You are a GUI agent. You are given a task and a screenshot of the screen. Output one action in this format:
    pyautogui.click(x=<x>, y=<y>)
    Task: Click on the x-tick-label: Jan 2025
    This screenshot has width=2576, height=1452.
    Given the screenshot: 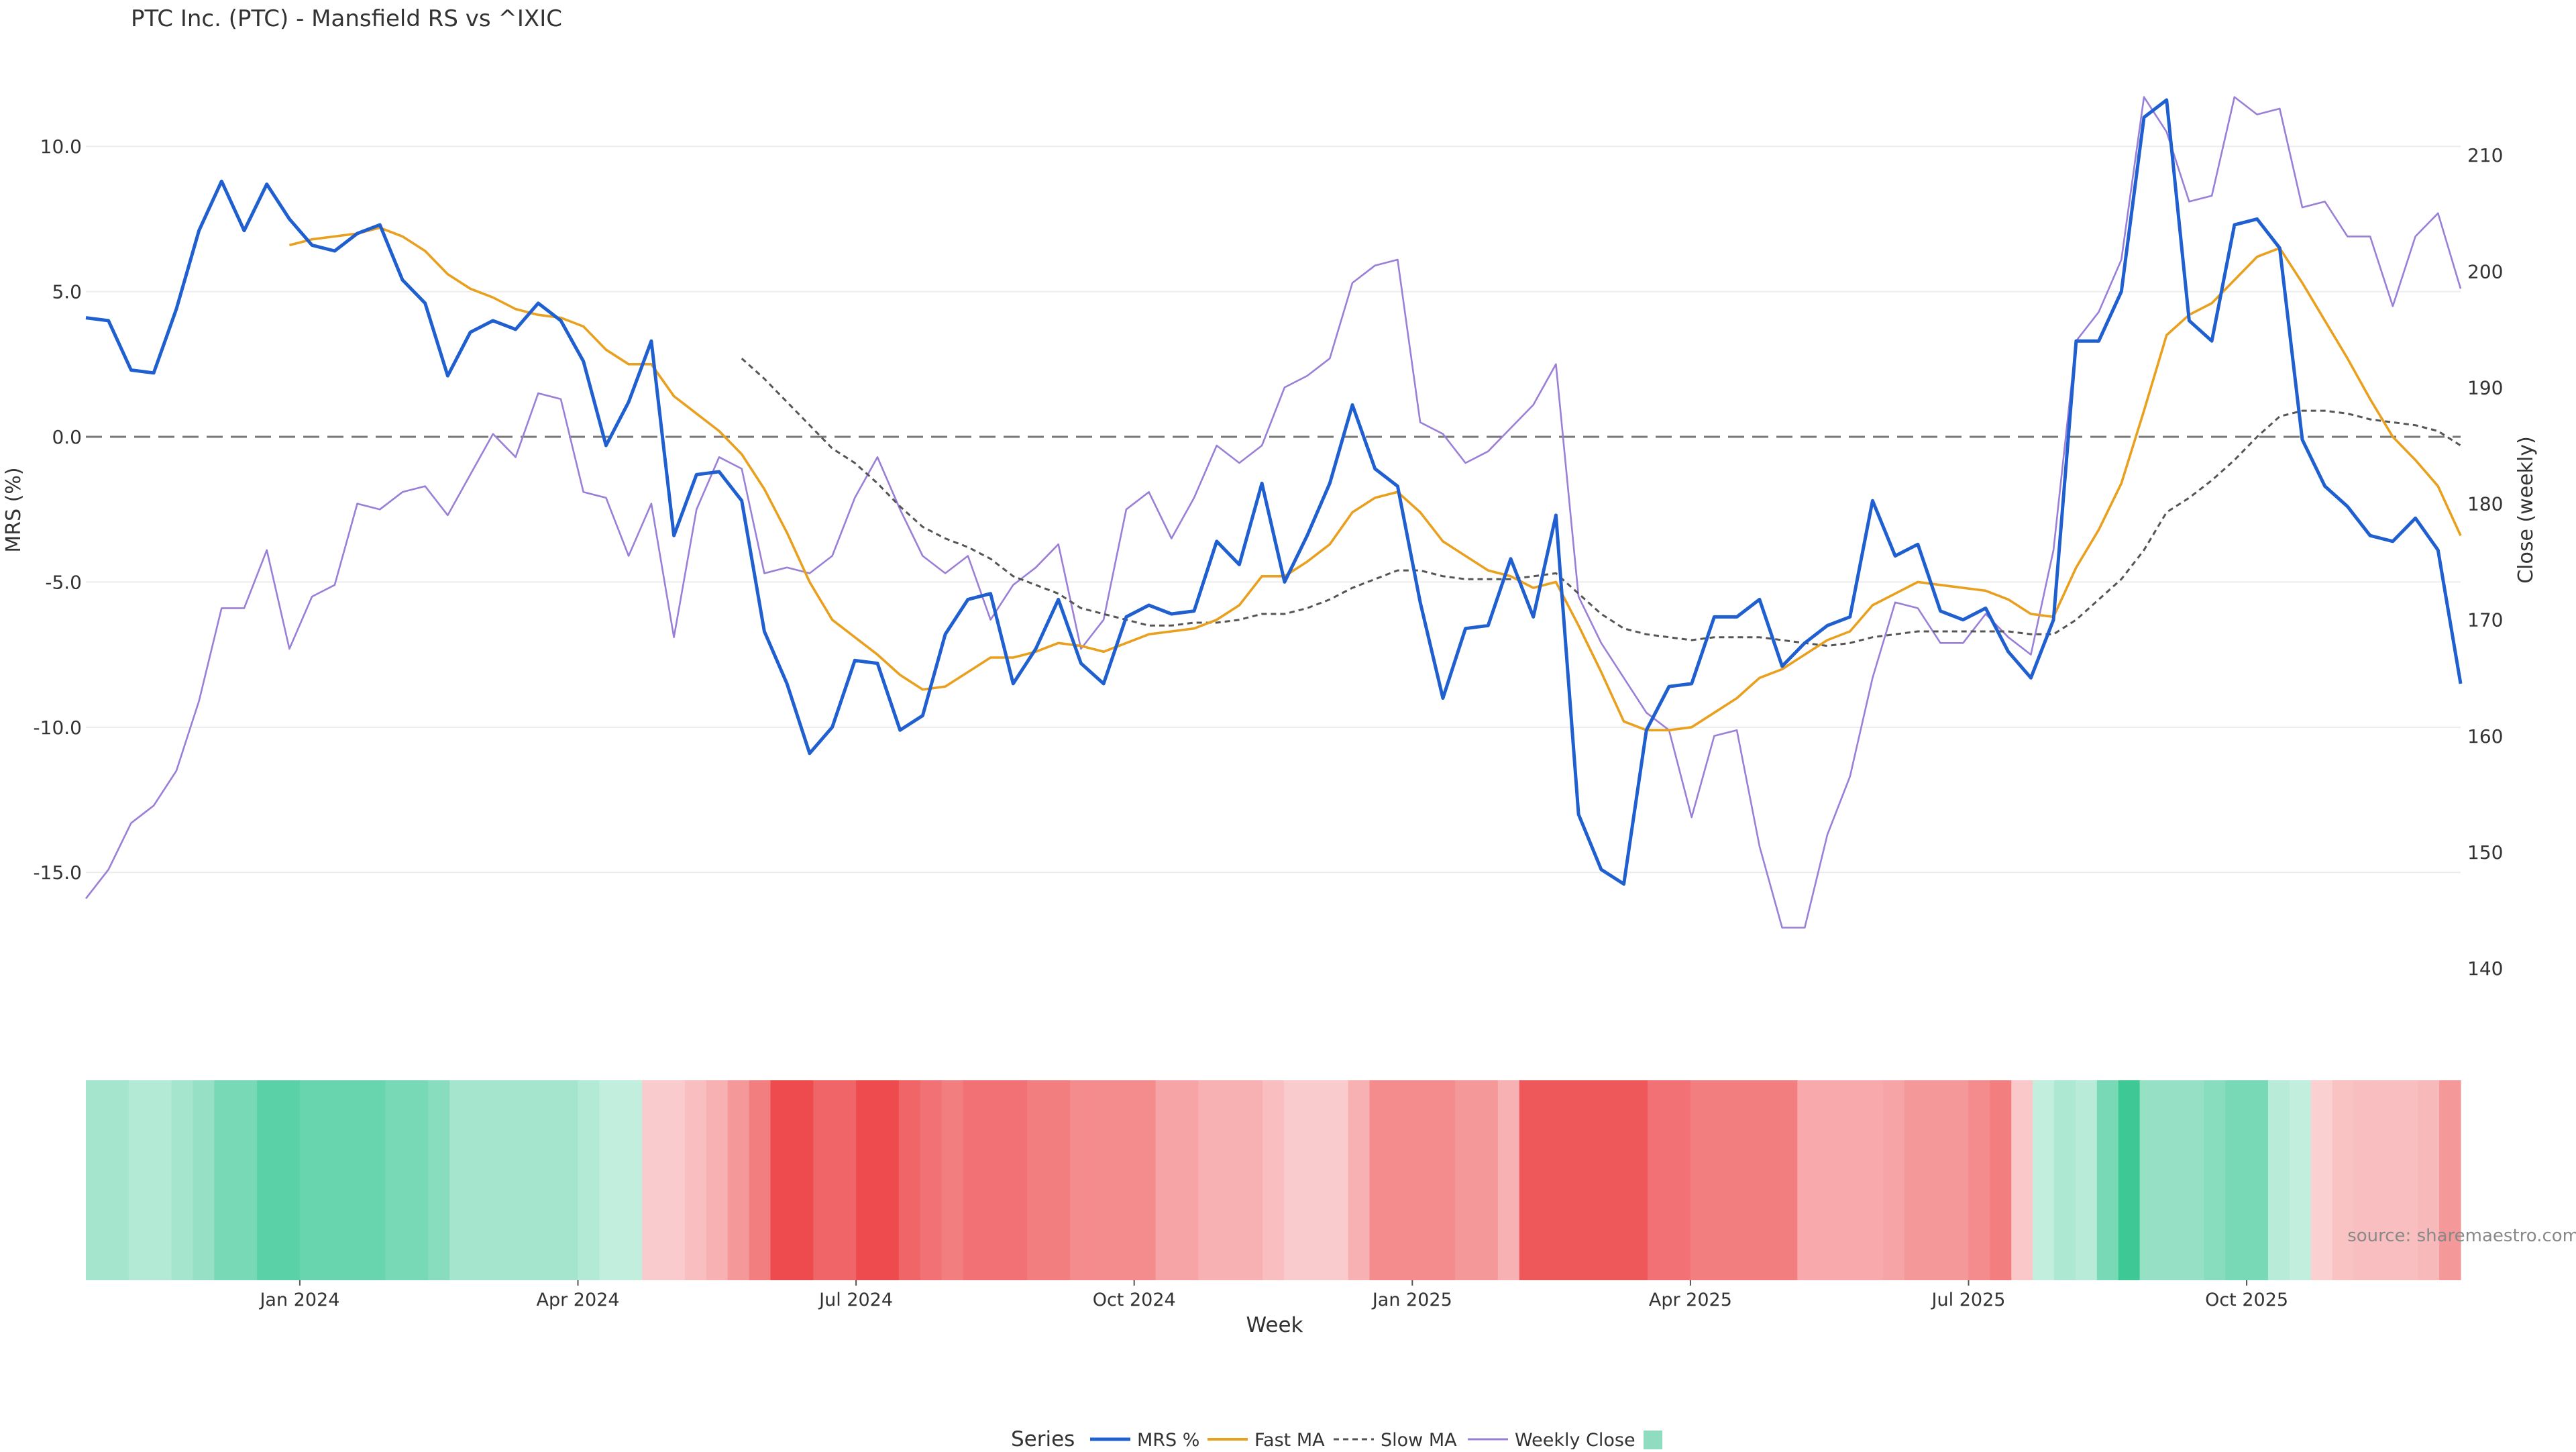 What is the action you would take?
    pyautogui.click(x=1411, y=1300)
    